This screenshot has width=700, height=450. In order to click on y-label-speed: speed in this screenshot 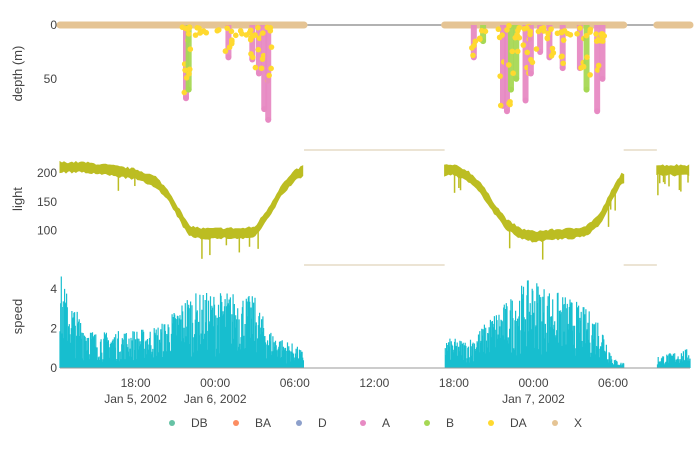, I will do `click(17, 316)`.